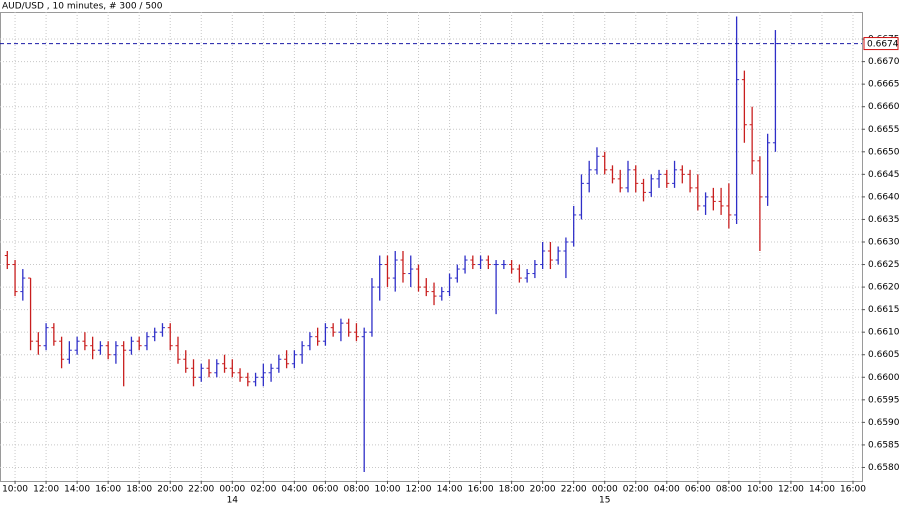 The height and width of the screenshot is (509, 900). Describe the element at coordinates (884, 175) in the screenshot. I see `y-tick-label: 0.6645` at that location.